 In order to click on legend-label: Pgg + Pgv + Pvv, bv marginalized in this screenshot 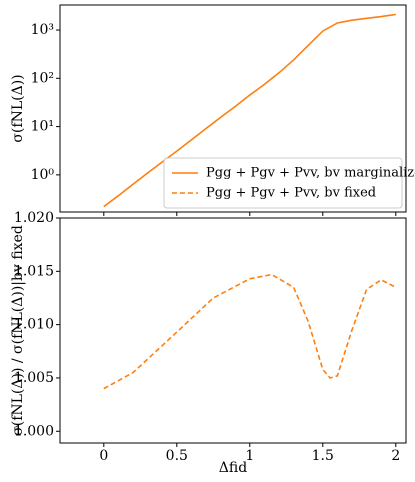, I will do `click(310, 173)`.